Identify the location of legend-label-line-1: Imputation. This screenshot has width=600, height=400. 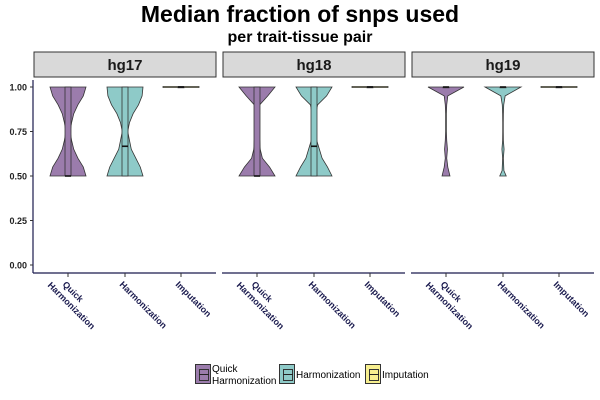
(405, 375).